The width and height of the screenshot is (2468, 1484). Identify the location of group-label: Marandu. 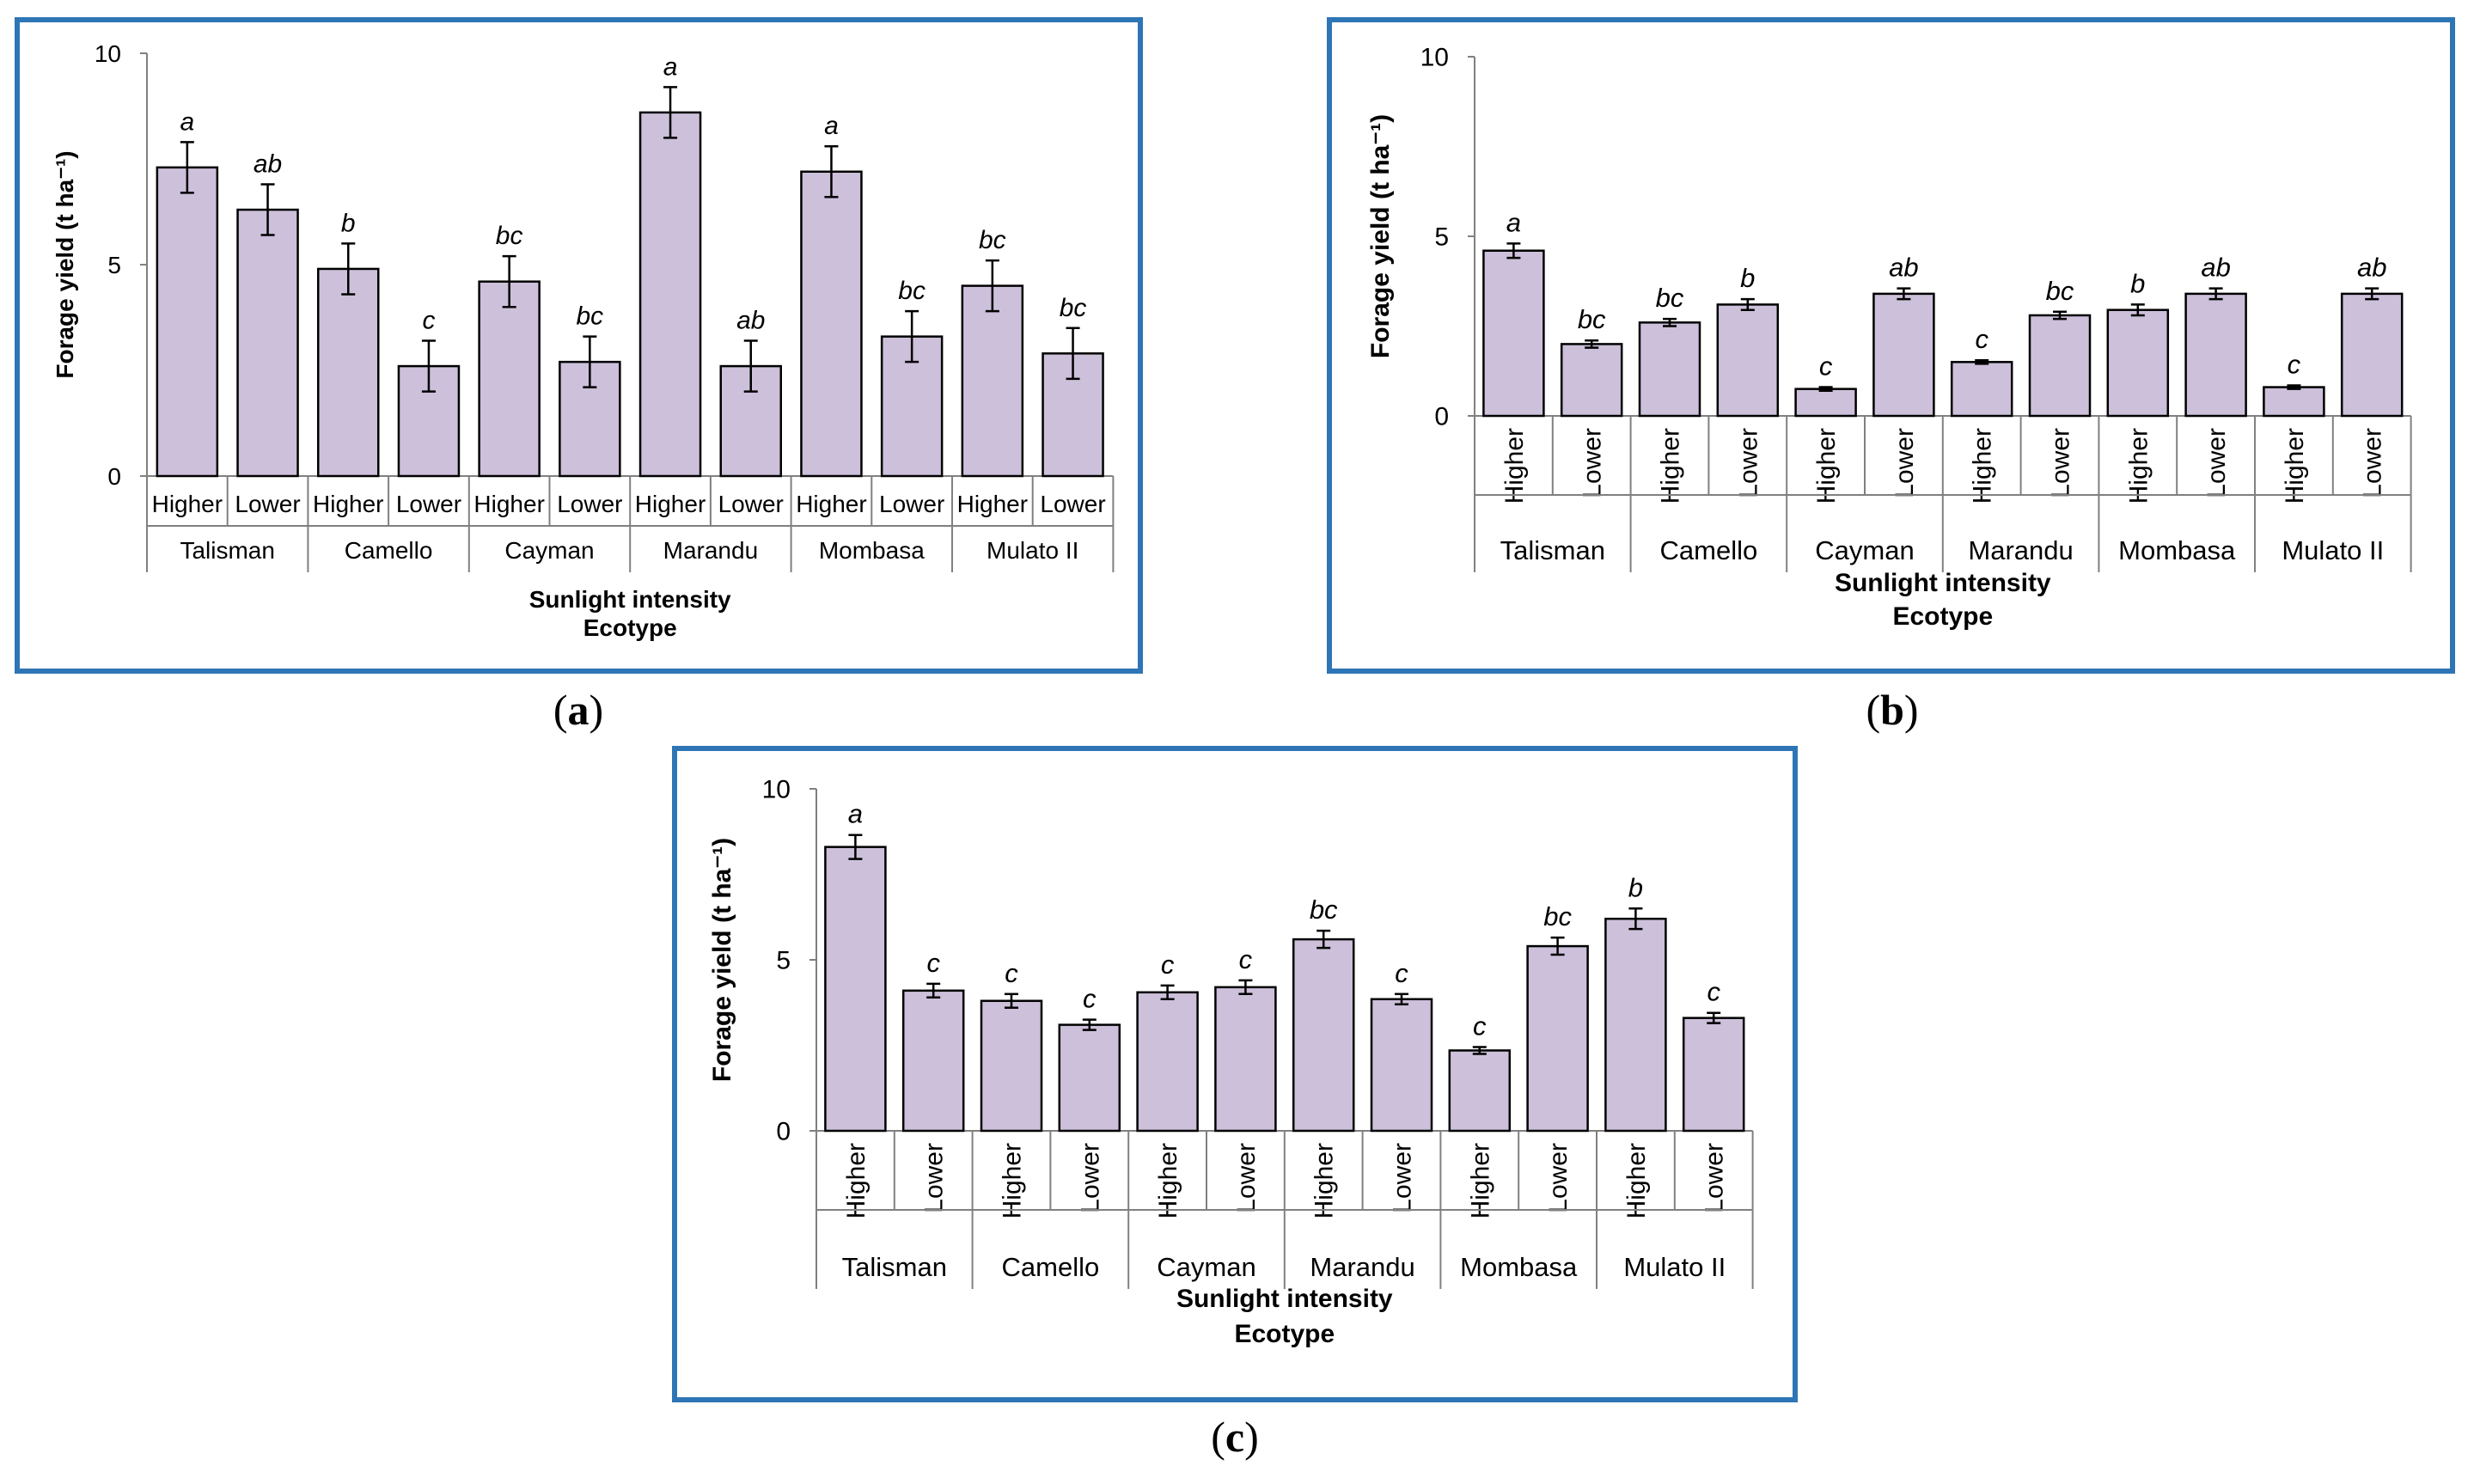
(711, 551).